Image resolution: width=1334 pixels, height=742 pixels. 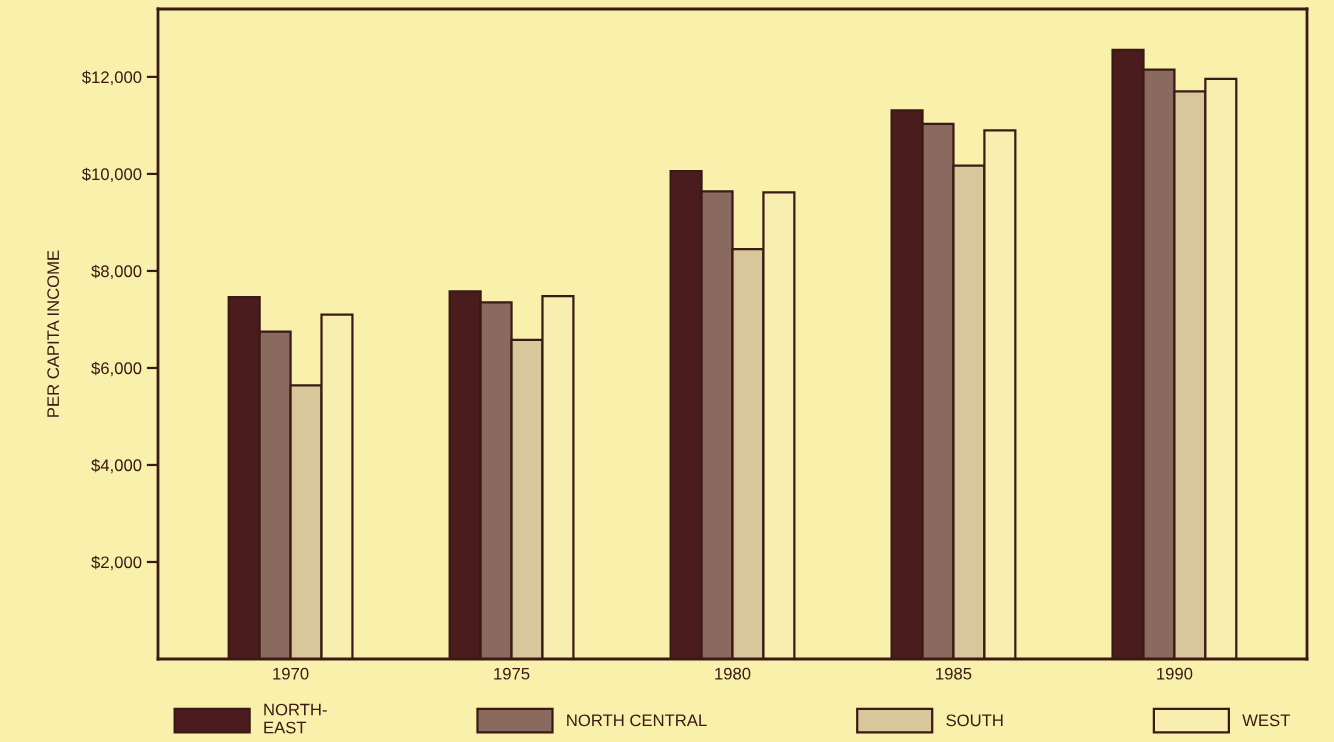 What do you see at coordinates (974, 720) in the screenshot?
I see `legend-label: SOUTH` at bounding box center [974, 720].